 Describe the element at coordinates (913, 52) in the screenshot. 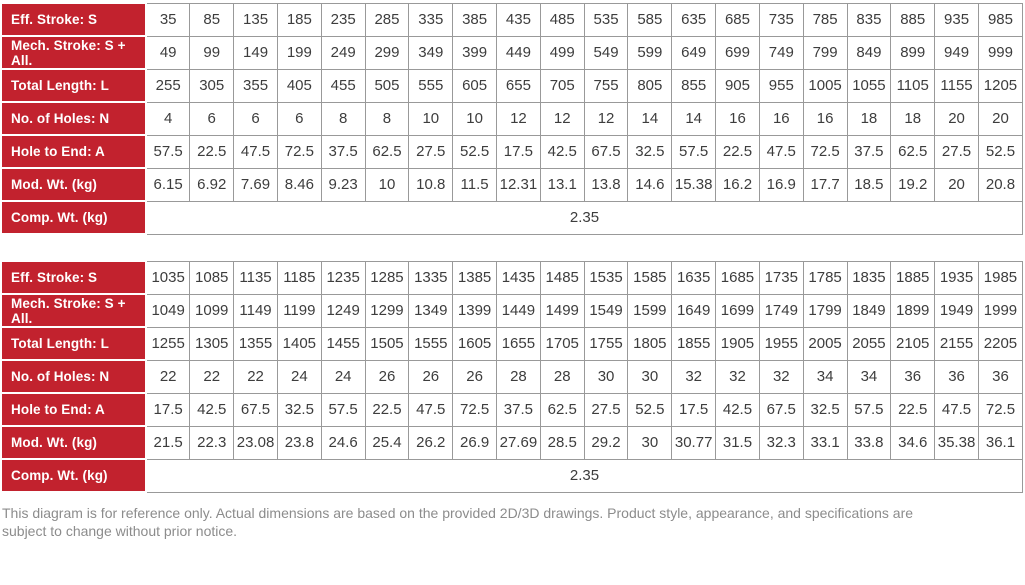

I see `data-cell: 899` at that location.